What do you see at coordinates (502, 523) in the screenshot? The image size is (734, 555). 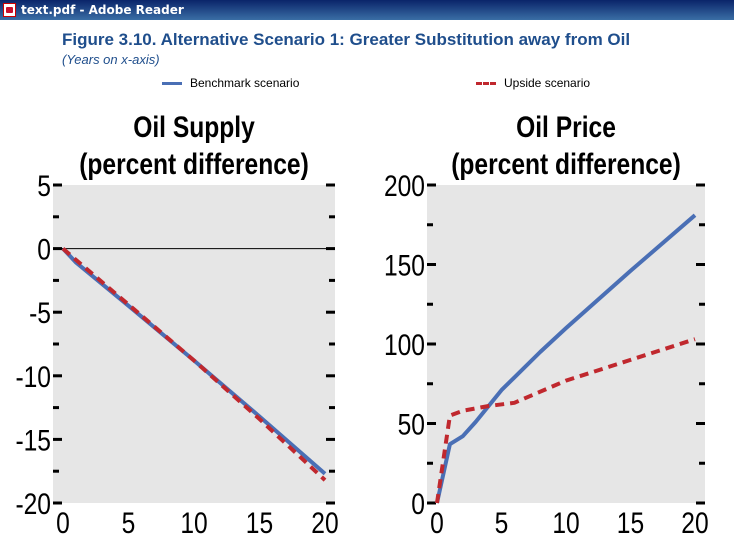 I see `chart-2-x-tick-label: 5` at bounding box center [502, 523].